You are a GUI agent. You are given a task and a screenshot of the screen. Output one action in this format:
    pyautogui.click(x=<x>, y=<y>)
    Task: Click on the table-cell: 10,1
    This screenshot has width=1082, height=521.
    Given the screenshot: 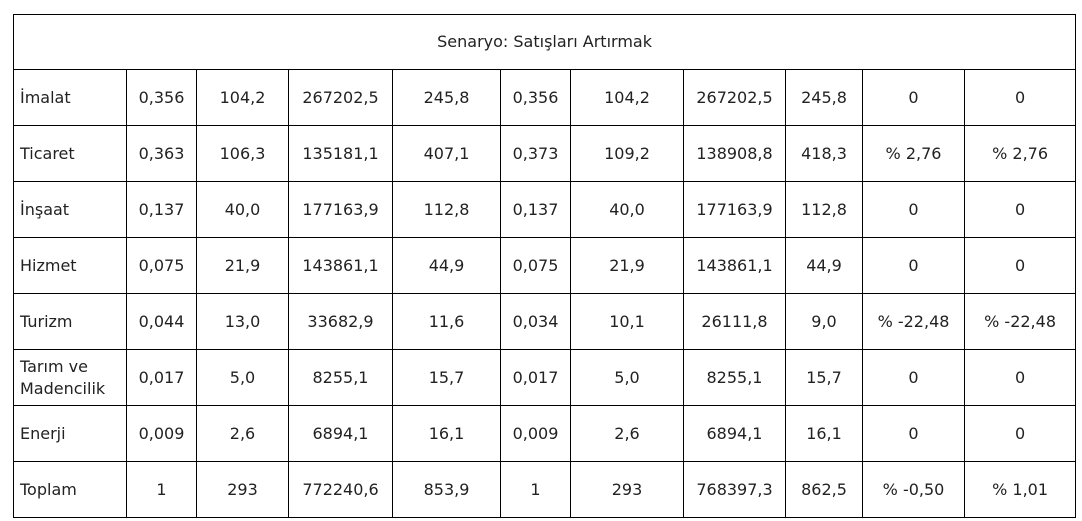 What is the action you would take?
    pyautogui.click(x=627, y=321)
    